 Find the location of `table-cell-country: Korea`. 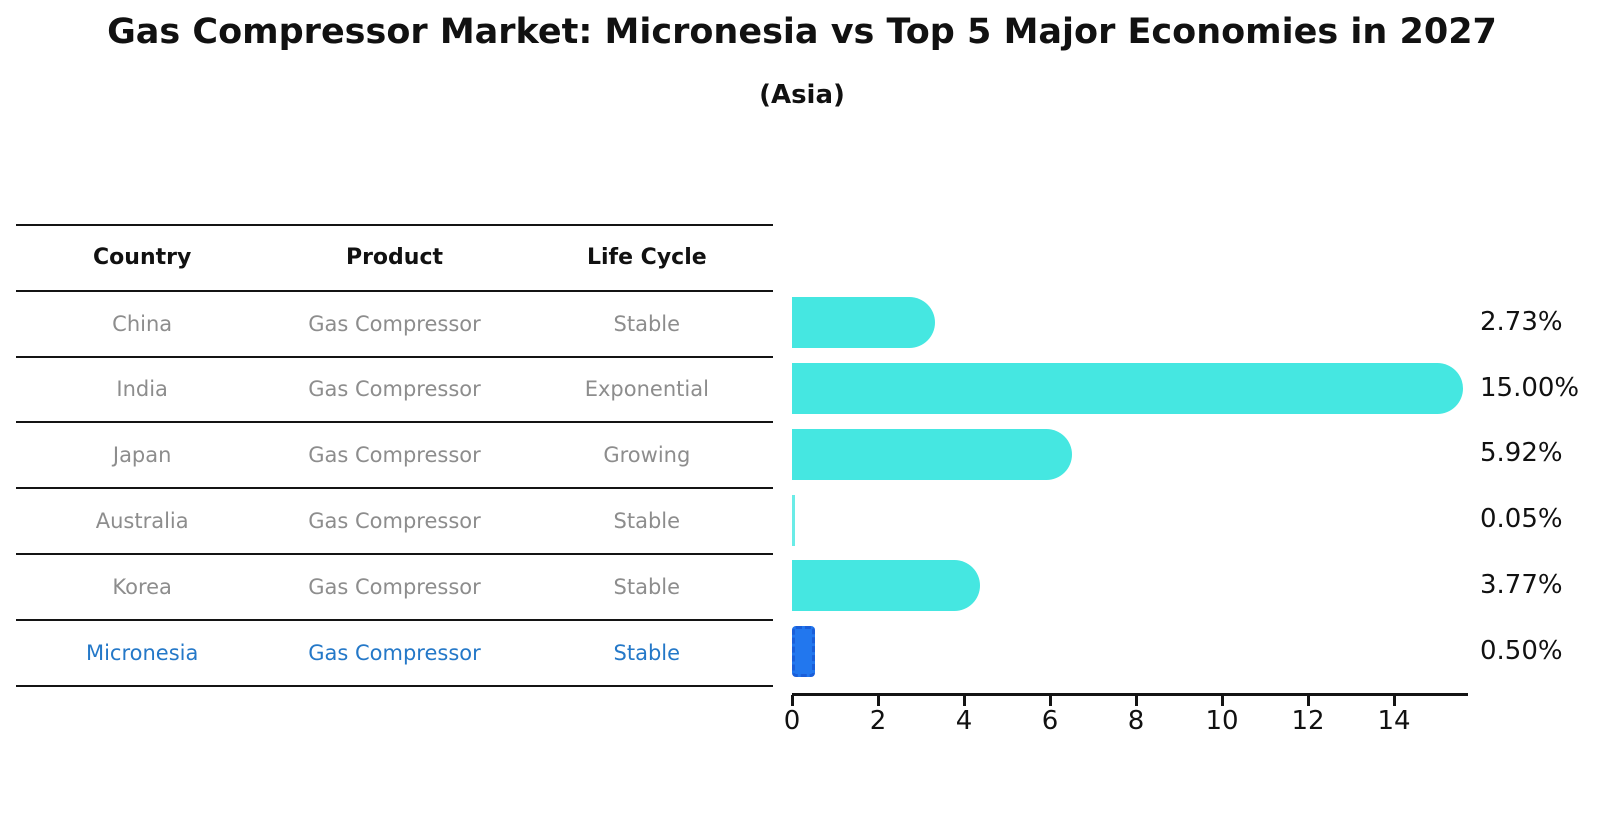

table-cell-country: Korea is located at coordinates (142, 586).